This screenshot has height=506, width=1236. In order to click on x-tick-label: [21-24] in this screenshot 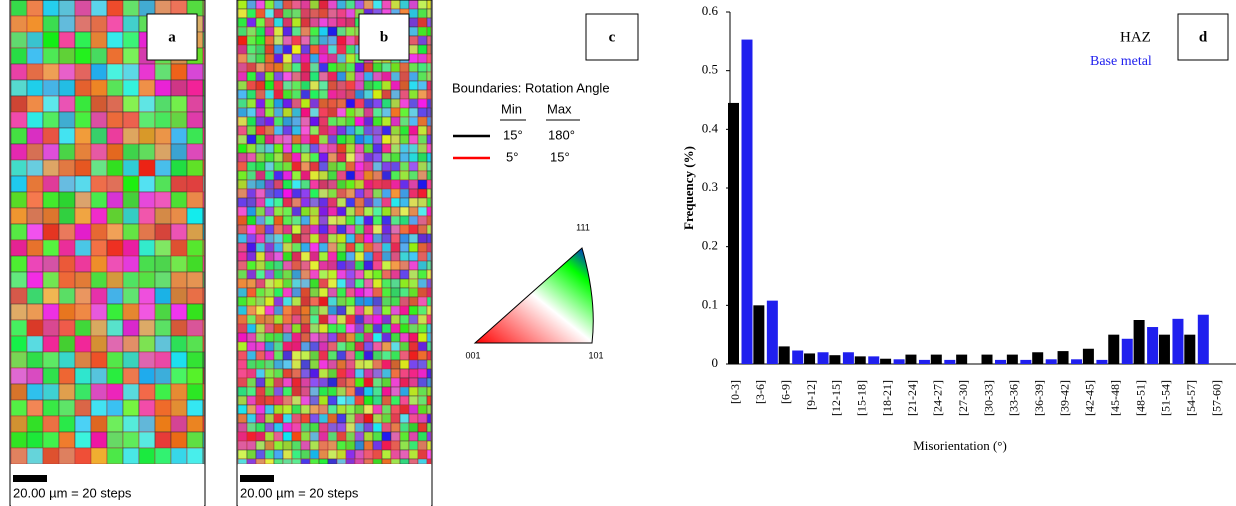, I will do `click(912, 398)`.